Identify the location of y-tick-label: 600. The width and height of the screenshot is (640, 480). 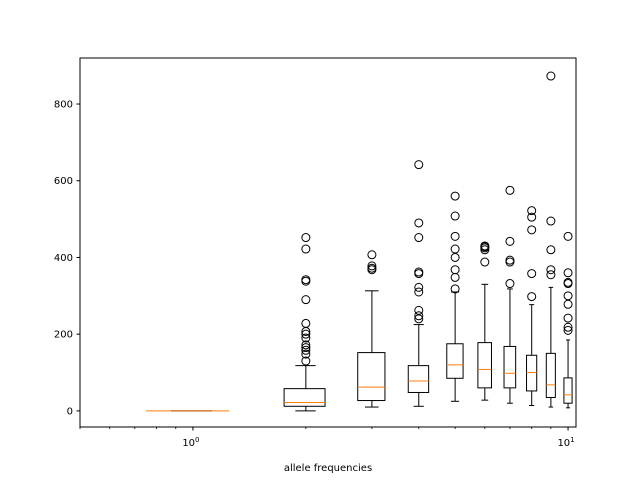
(63, 181).